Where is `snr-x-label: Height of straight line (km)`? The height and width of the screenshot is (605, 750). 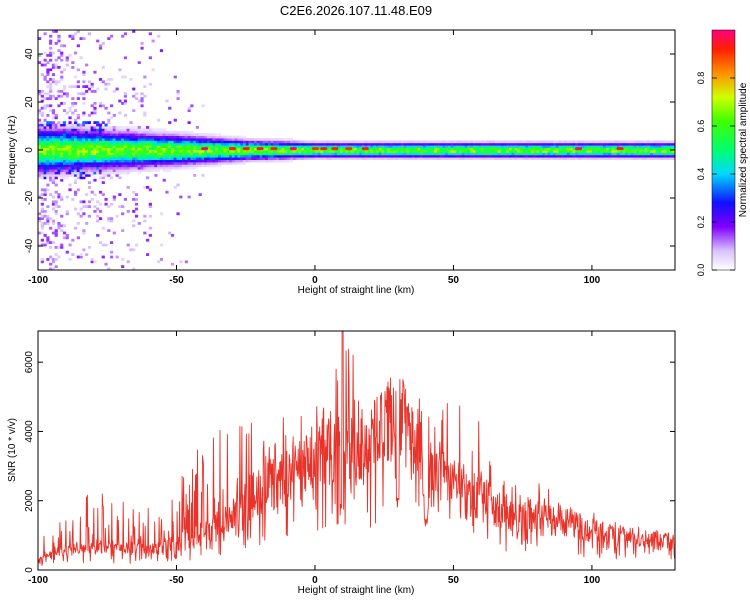 snr-x-label: Height of straight line (km) is located at coordinates (356, 590).